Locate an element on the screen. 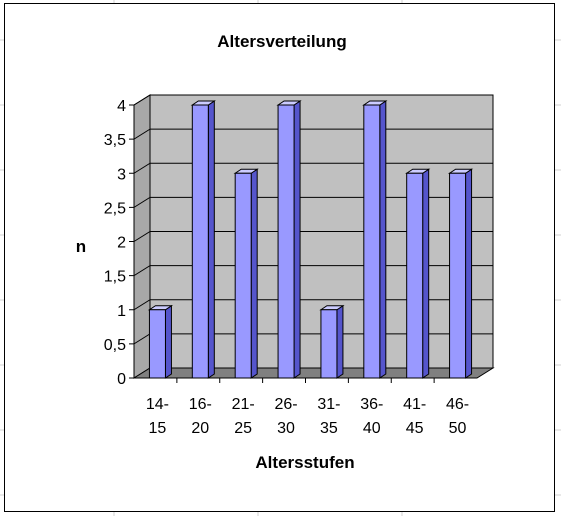 The width and height of the screenshot is (561, 516). y-tick-label: 0,5 is located at coordinates (115, 345).